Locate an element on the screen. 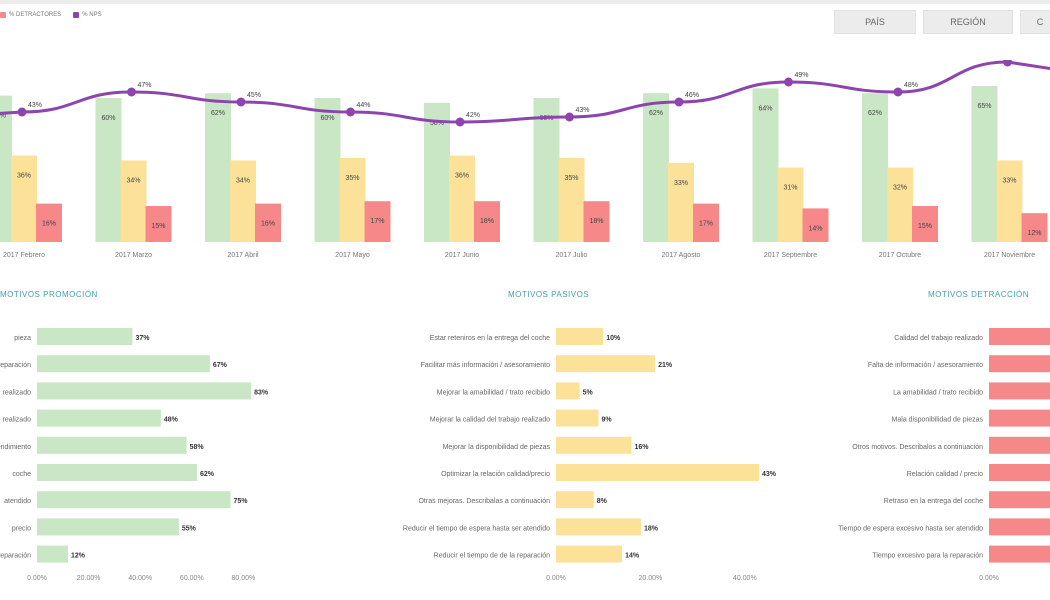 Image resolution: width=1050 pixels, height=600 pixels. x-tick-0: 0.00% is located at coordinates (556, 578).